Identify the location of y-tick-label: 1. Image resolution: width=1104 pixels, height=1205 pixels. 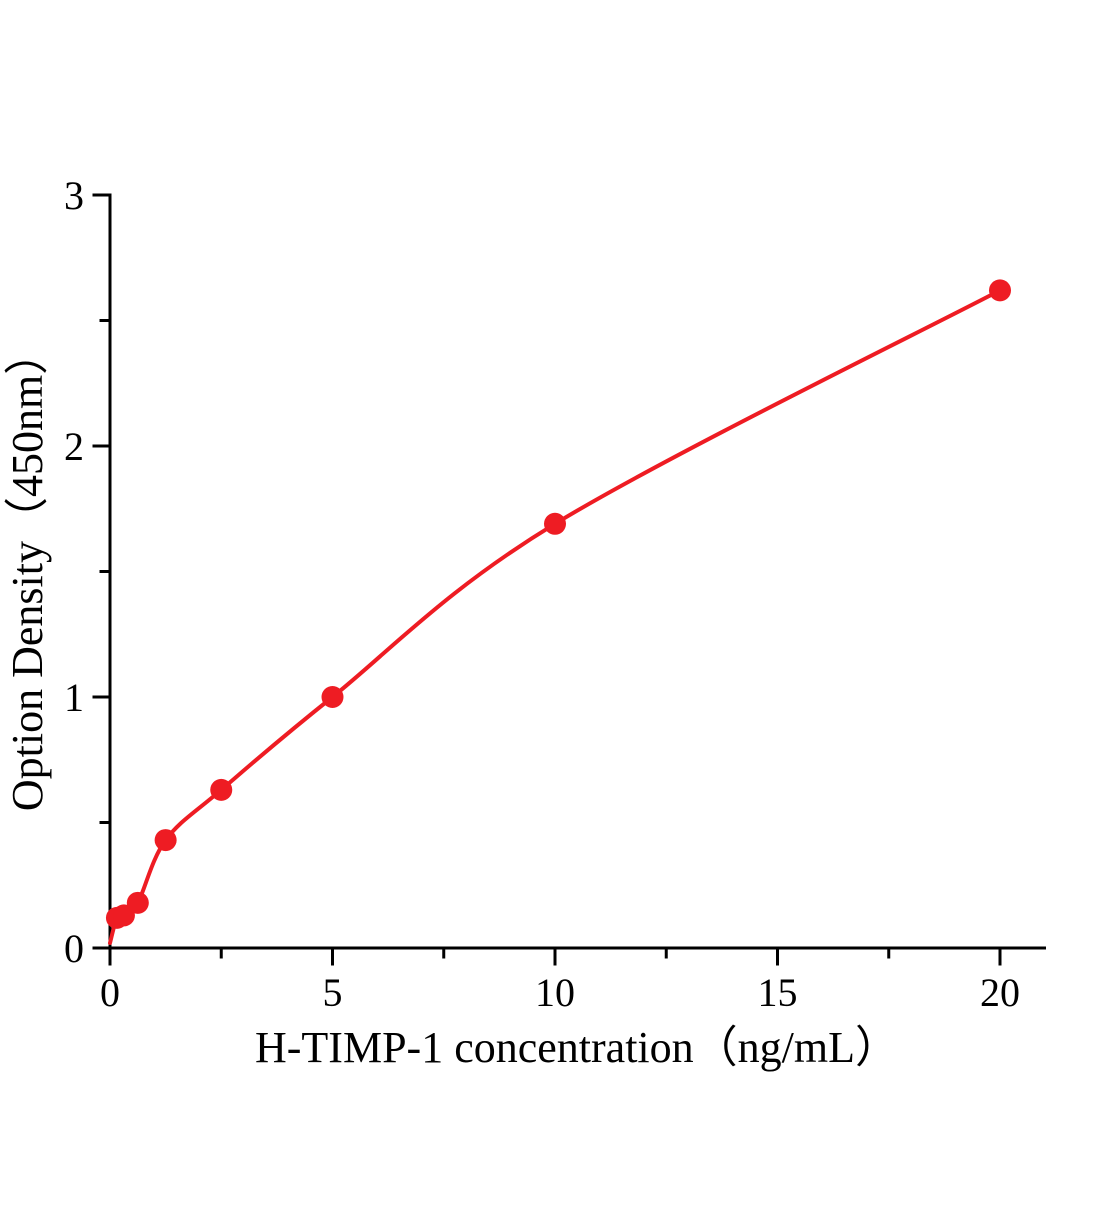
(74, 697).